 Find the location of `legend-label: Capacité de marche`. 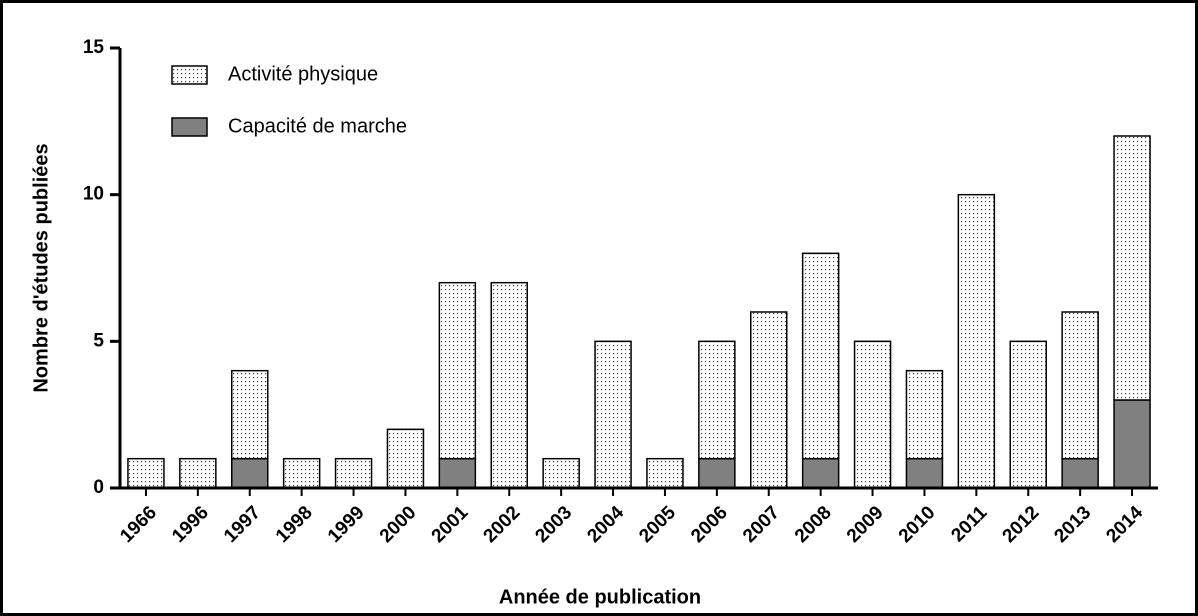

legend-label: Capacité de marche is located at coordinates (317, 126).